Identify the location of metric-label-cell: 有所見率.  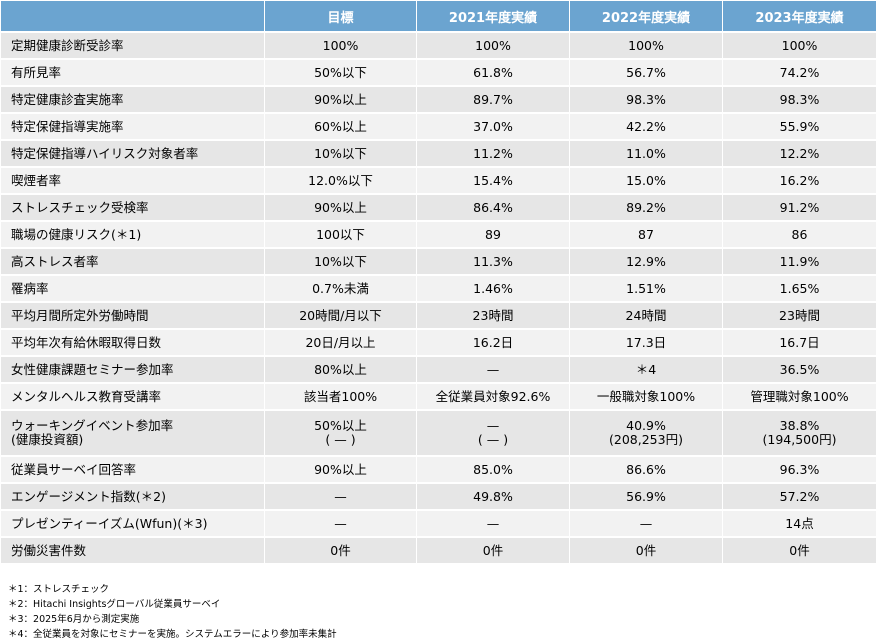
(133, 73).